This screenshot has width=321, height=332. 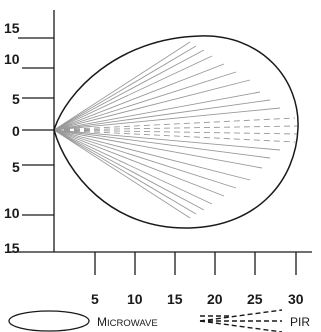 I want to click on x-tick-label: 25, so click(x=255, y=299).